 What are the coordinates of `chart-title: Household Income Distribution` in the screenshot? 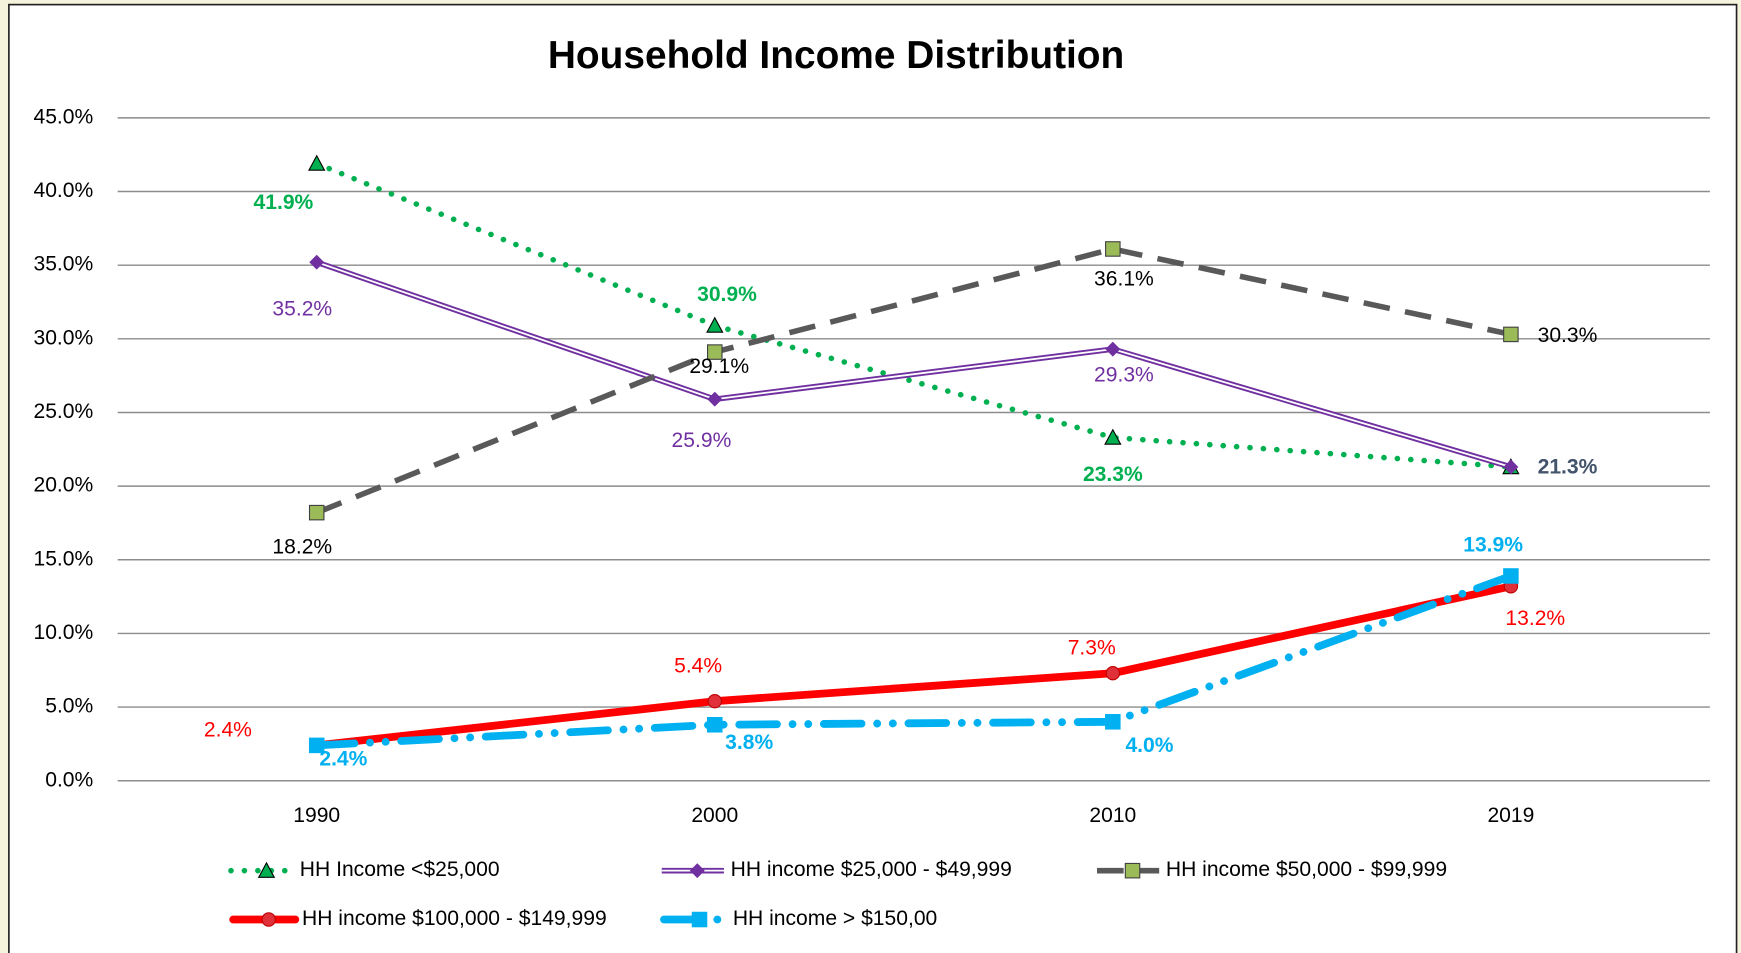 It's located at (836, 55).